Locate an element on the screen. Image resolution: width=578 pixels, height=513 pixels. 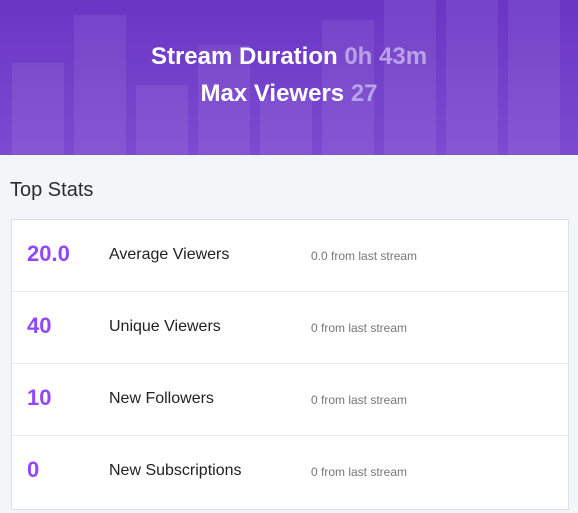
header-label: Max Viewers is located at coordinates (272, 93).